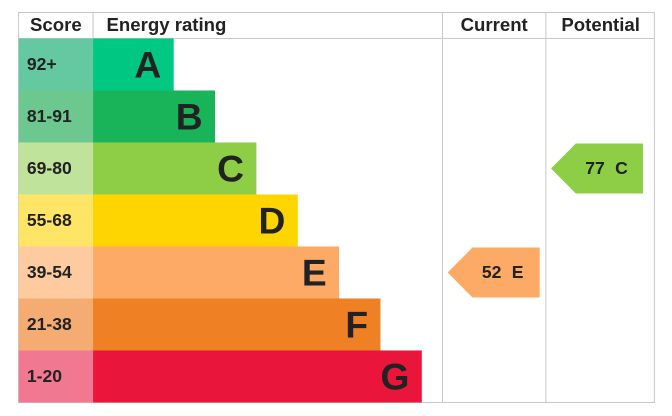 This screenshot has width=672, height=416. I want to click on score-label: 39-54, so click(49, 272).